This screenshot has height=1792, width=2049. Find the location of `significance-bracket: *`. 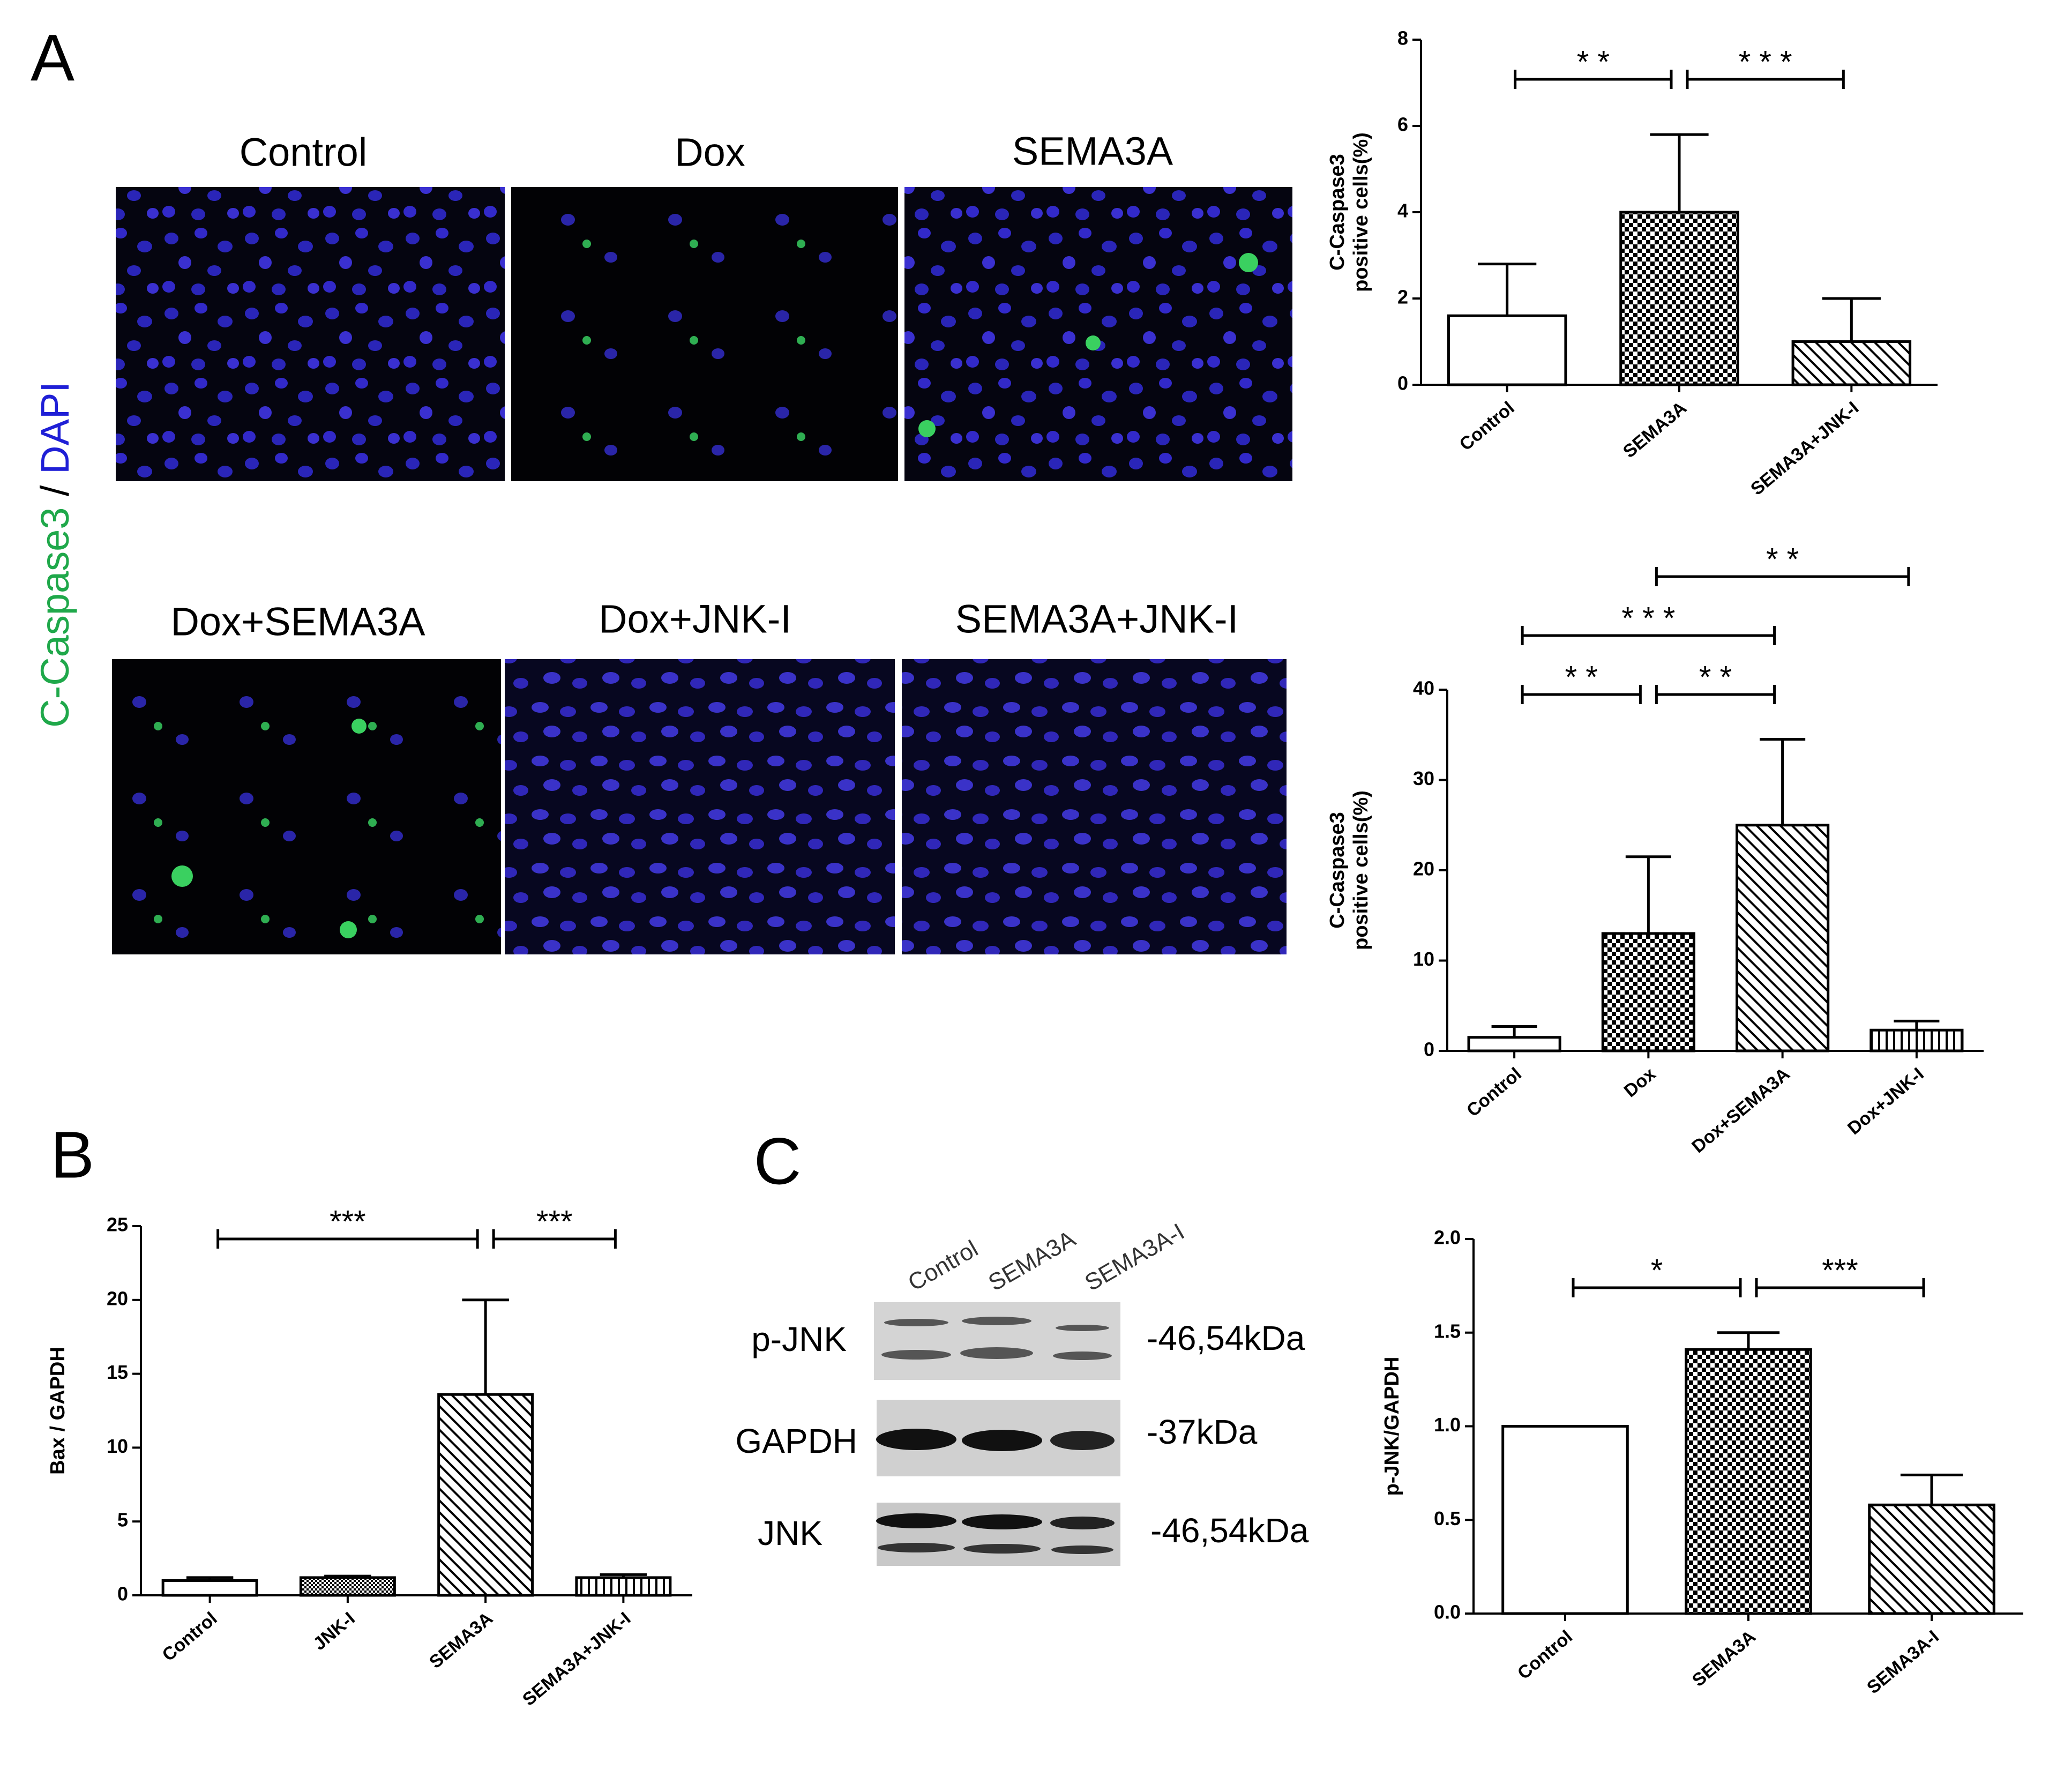

significance-bracket: * is located at coordinates (1657, 1275).